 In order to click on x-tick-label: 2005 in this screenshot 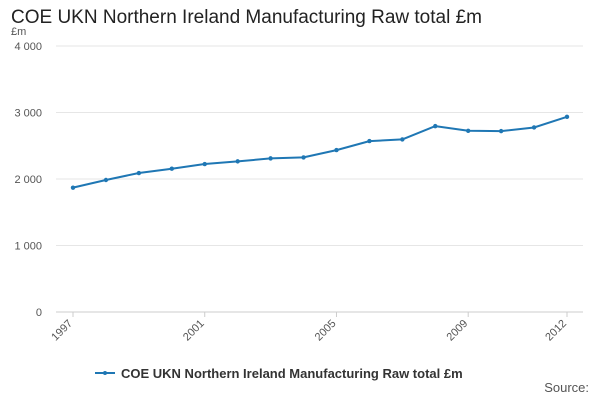, I will do `click(326, 331)`.